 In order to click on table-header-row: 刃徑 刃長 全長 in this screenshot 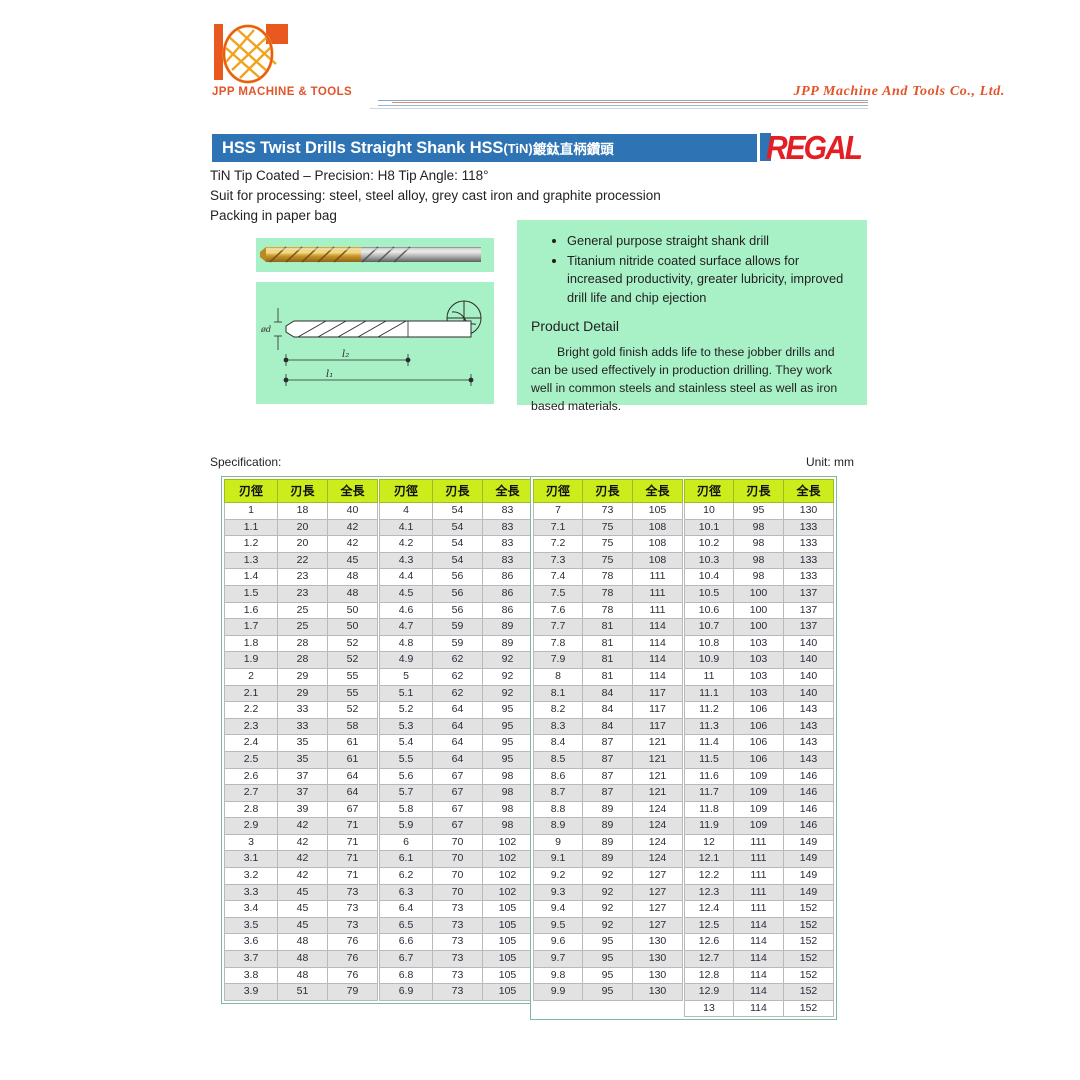, I will do `click(301, 491)`.